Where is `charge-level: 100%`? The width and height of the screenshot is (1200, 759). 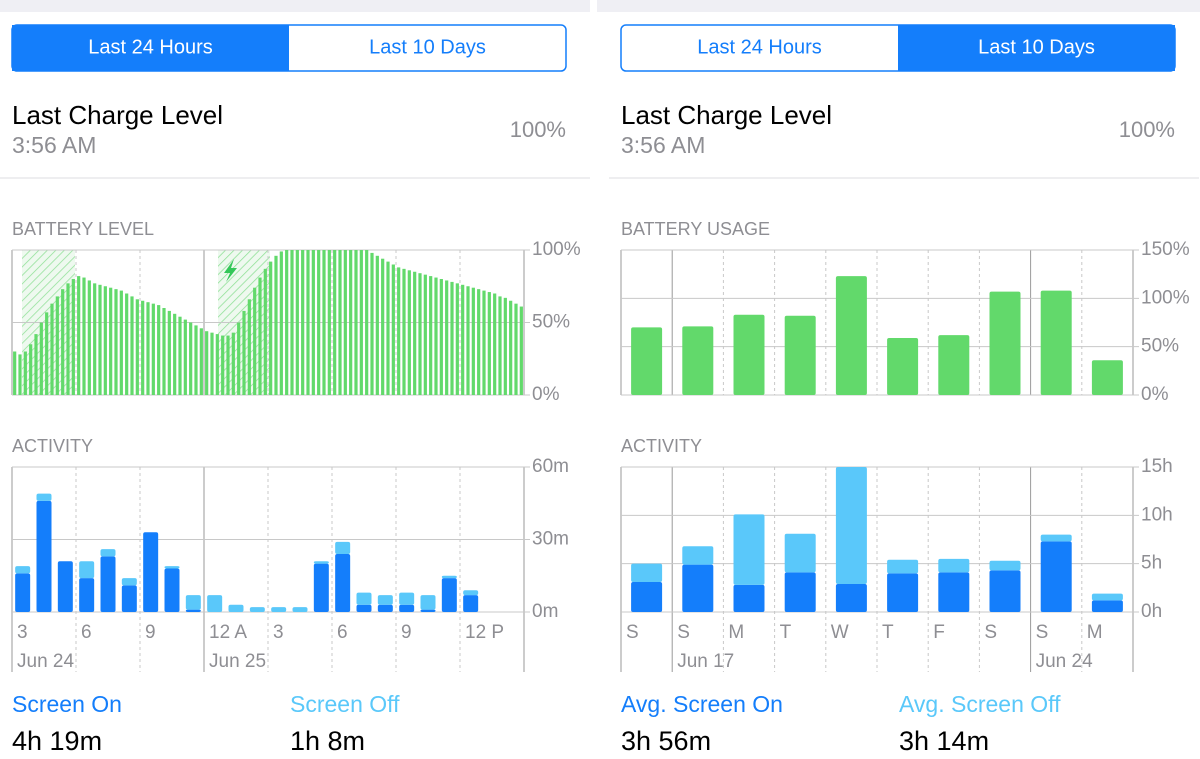 charge-level: 100% is located at coordinates (538, 129).